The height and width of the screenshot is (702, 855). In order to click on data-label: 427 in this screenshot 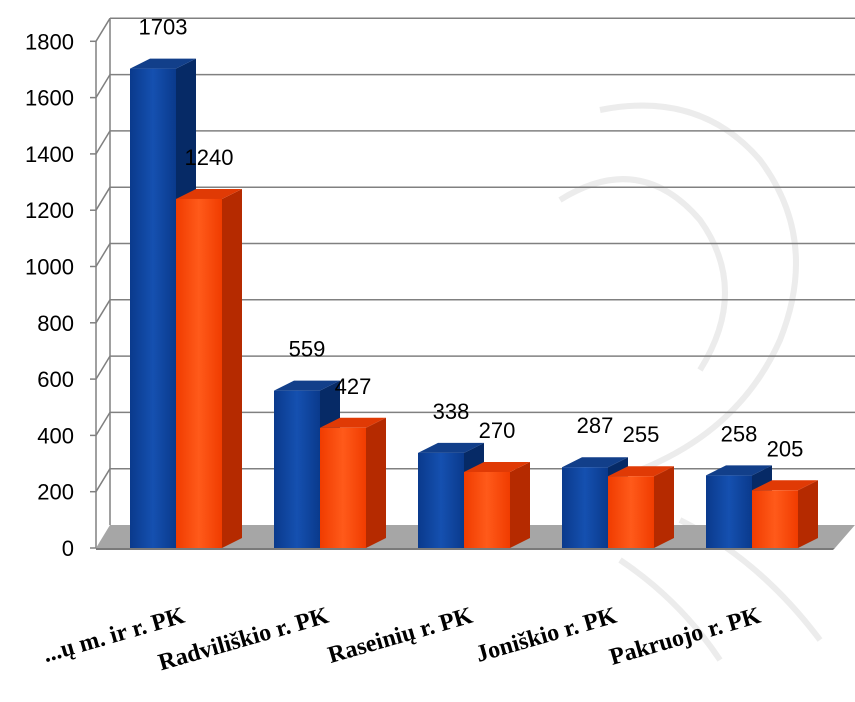, I will do `click(353, 386)`.